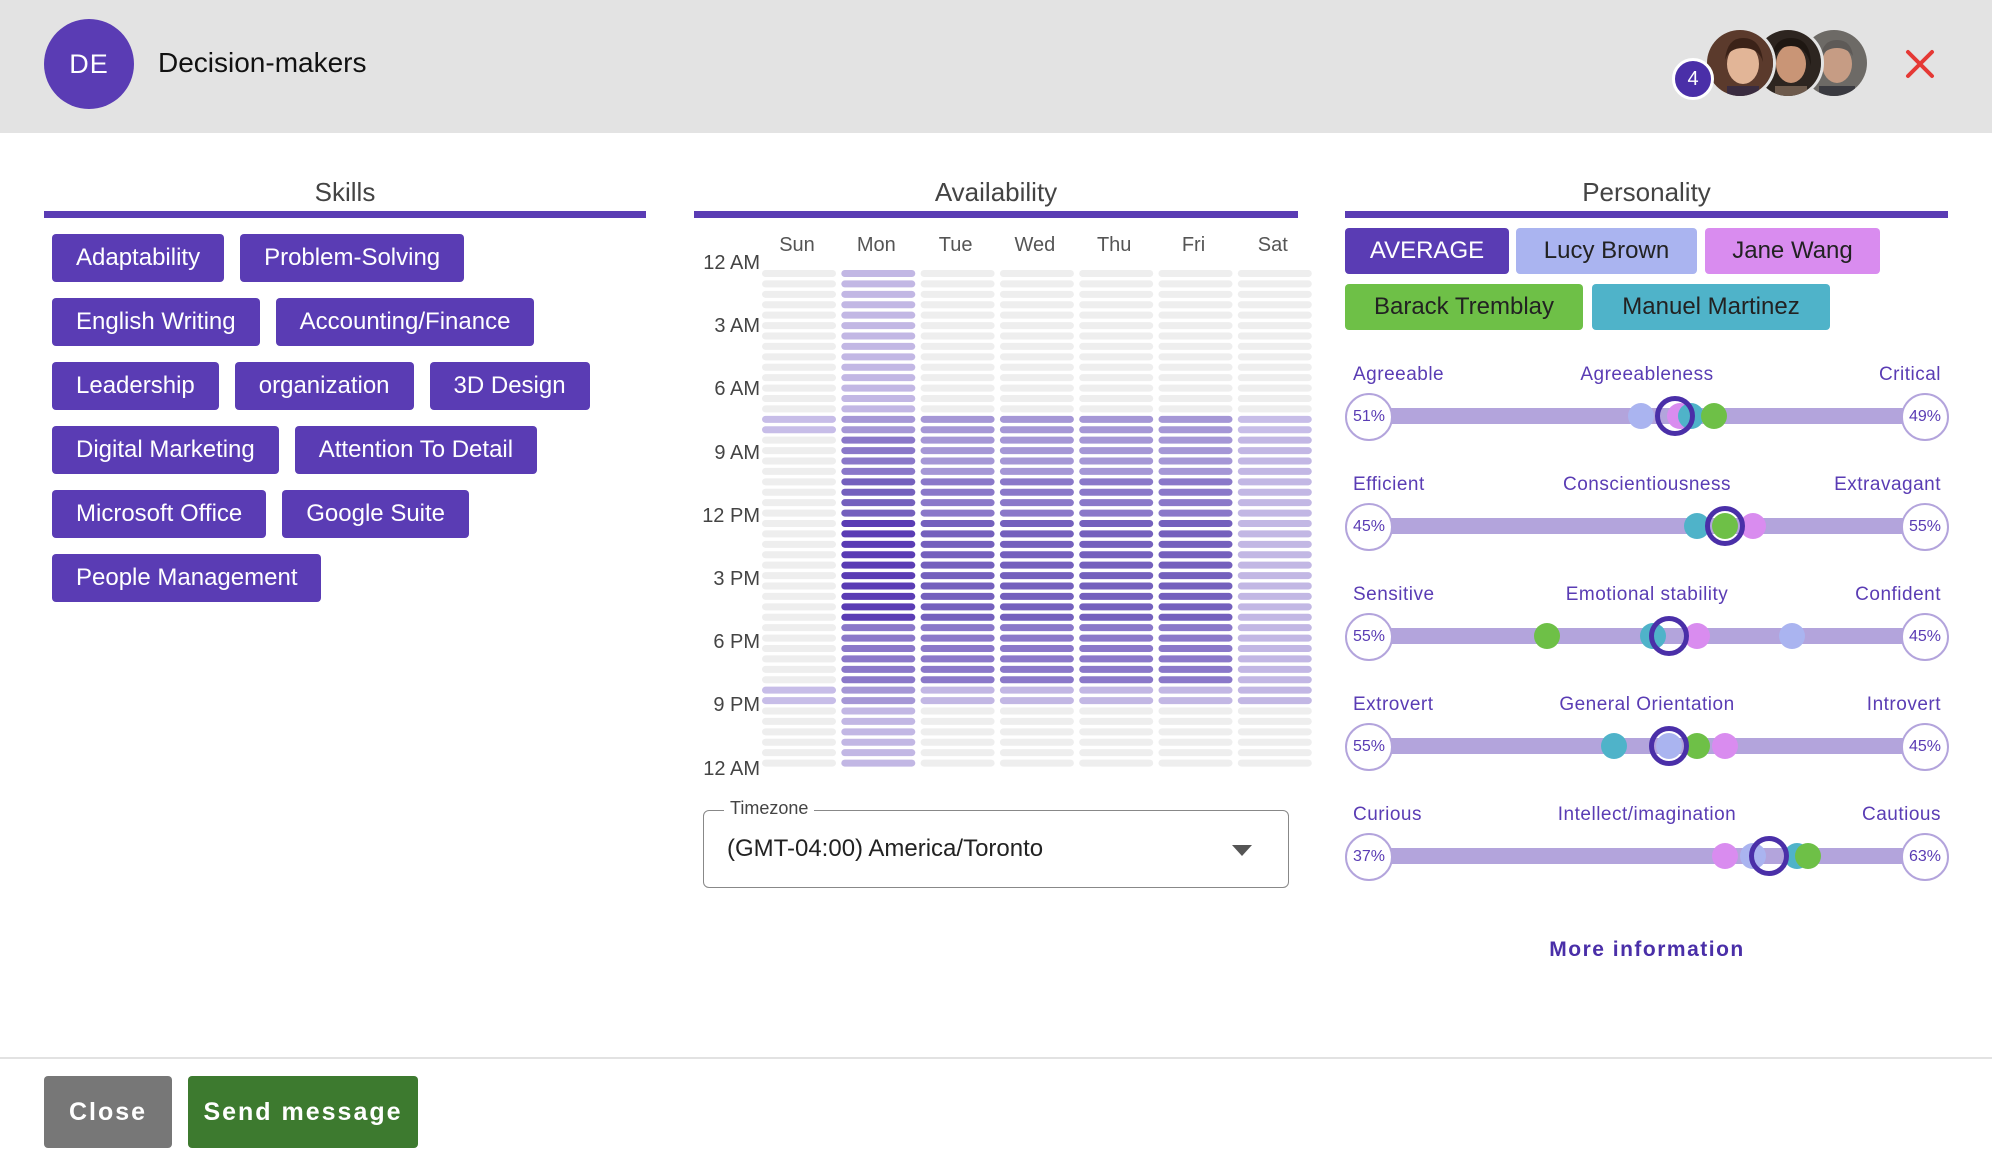  Describe the element at coordinates (159, 514) in the screenshot. I see `skill-chip: Microsoft Office` at that location.